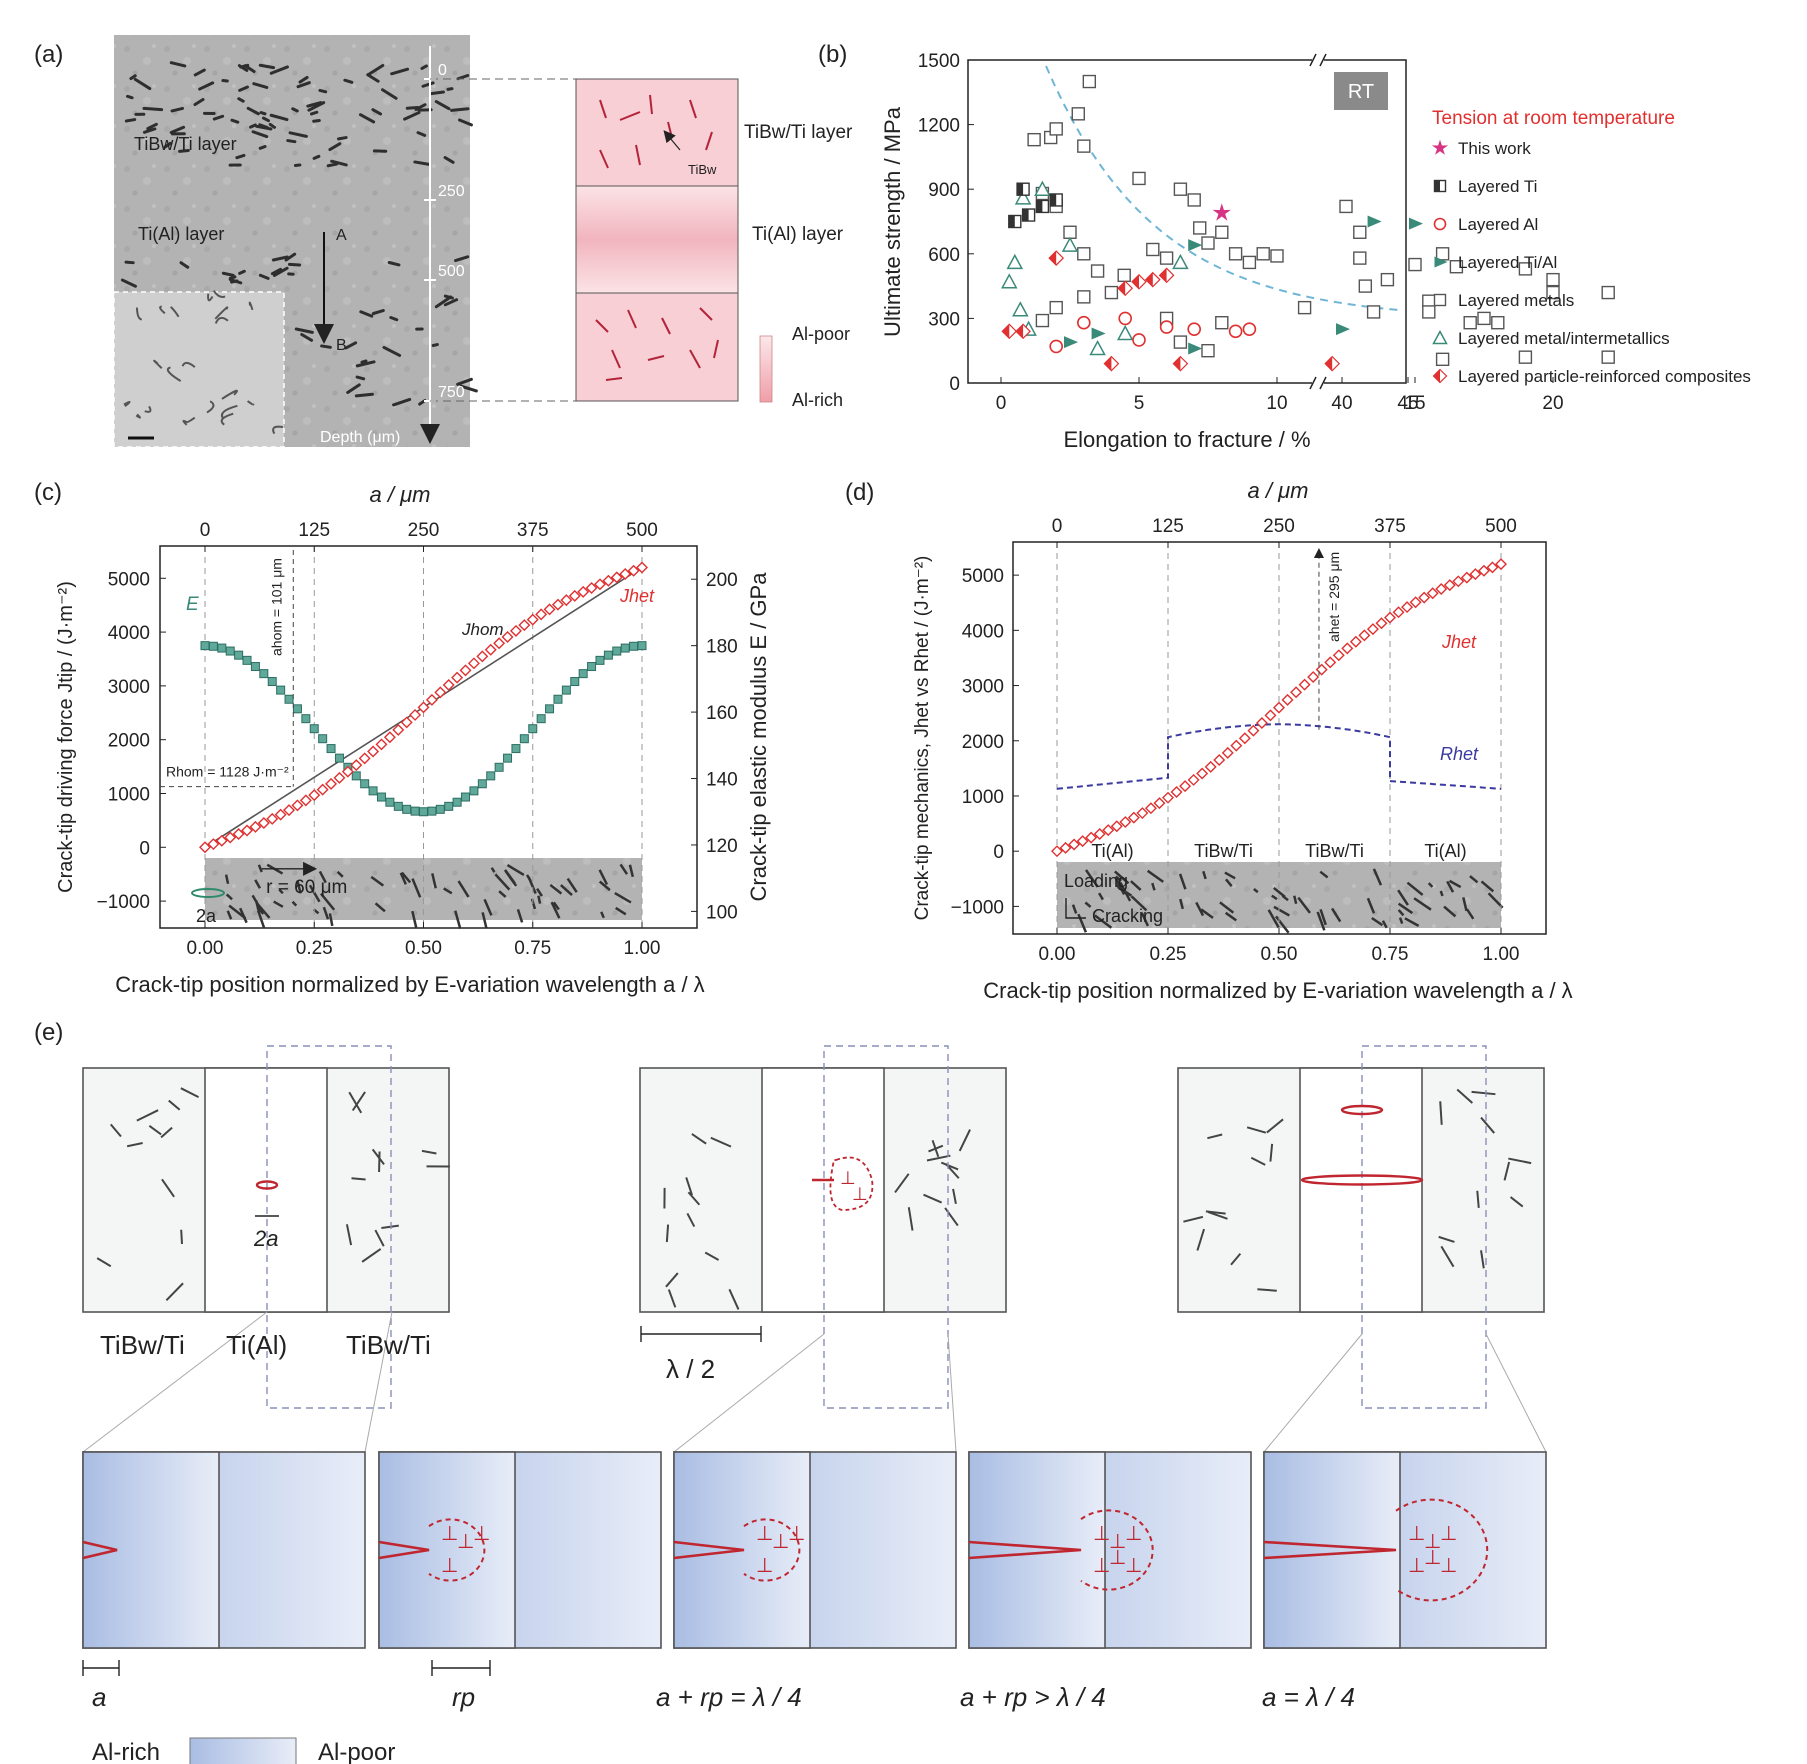 The image size is (1807, 1764). What do you see at coordinates (722, 780) in the screenshot?
I see `y2-tick-label-c: 140` at bounding box center [722, 780].